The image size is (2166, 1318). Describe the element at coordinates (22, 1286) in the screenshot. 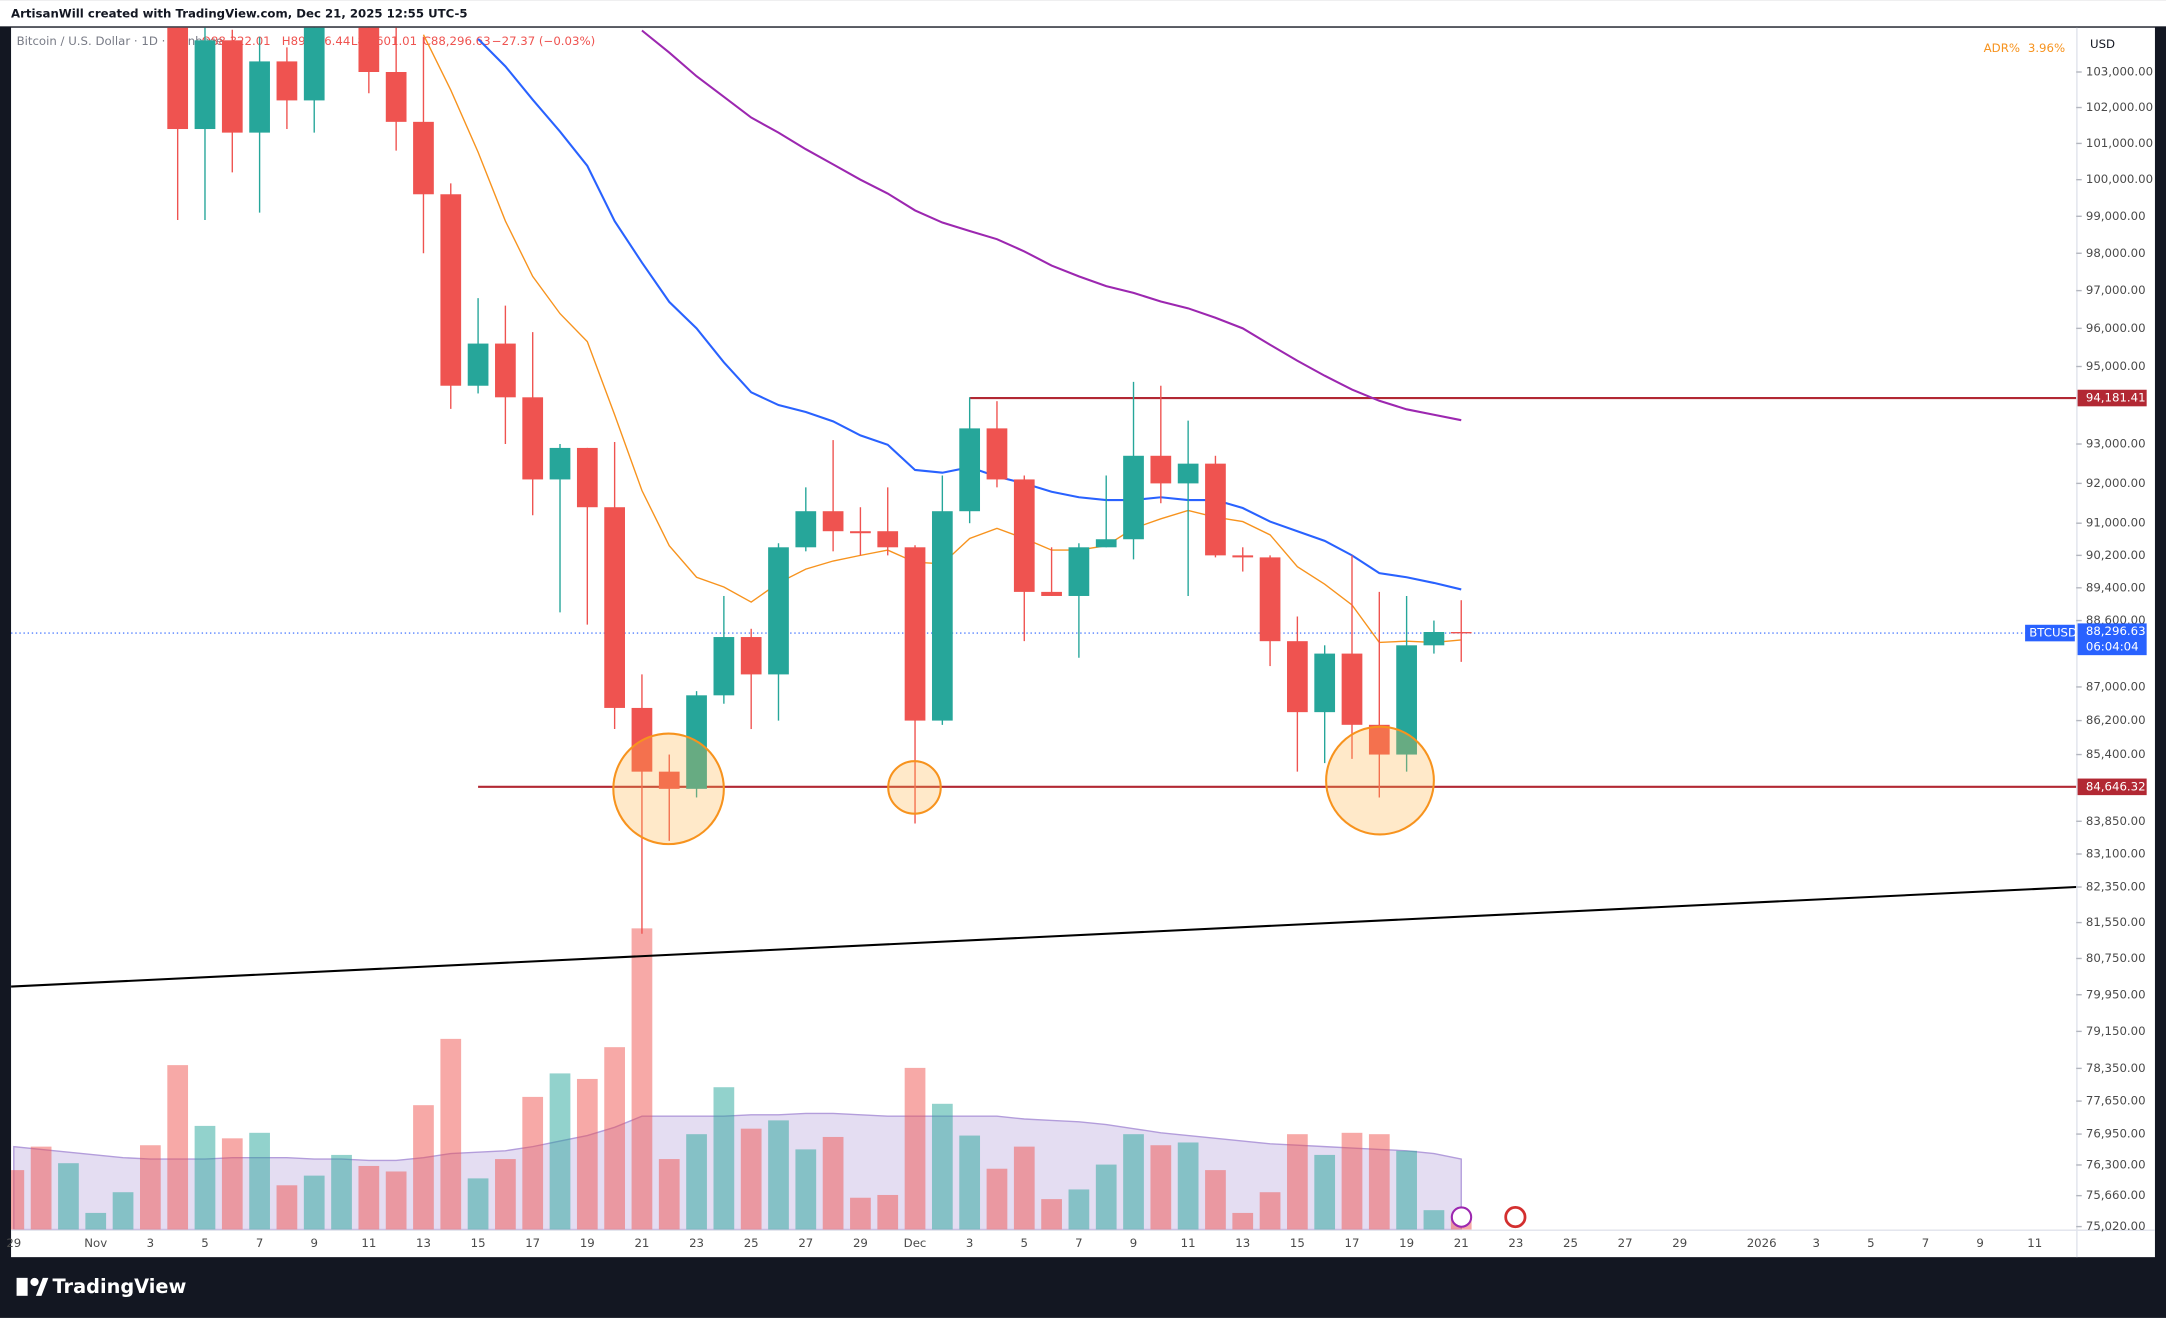

I see `logo-mark` at that location.